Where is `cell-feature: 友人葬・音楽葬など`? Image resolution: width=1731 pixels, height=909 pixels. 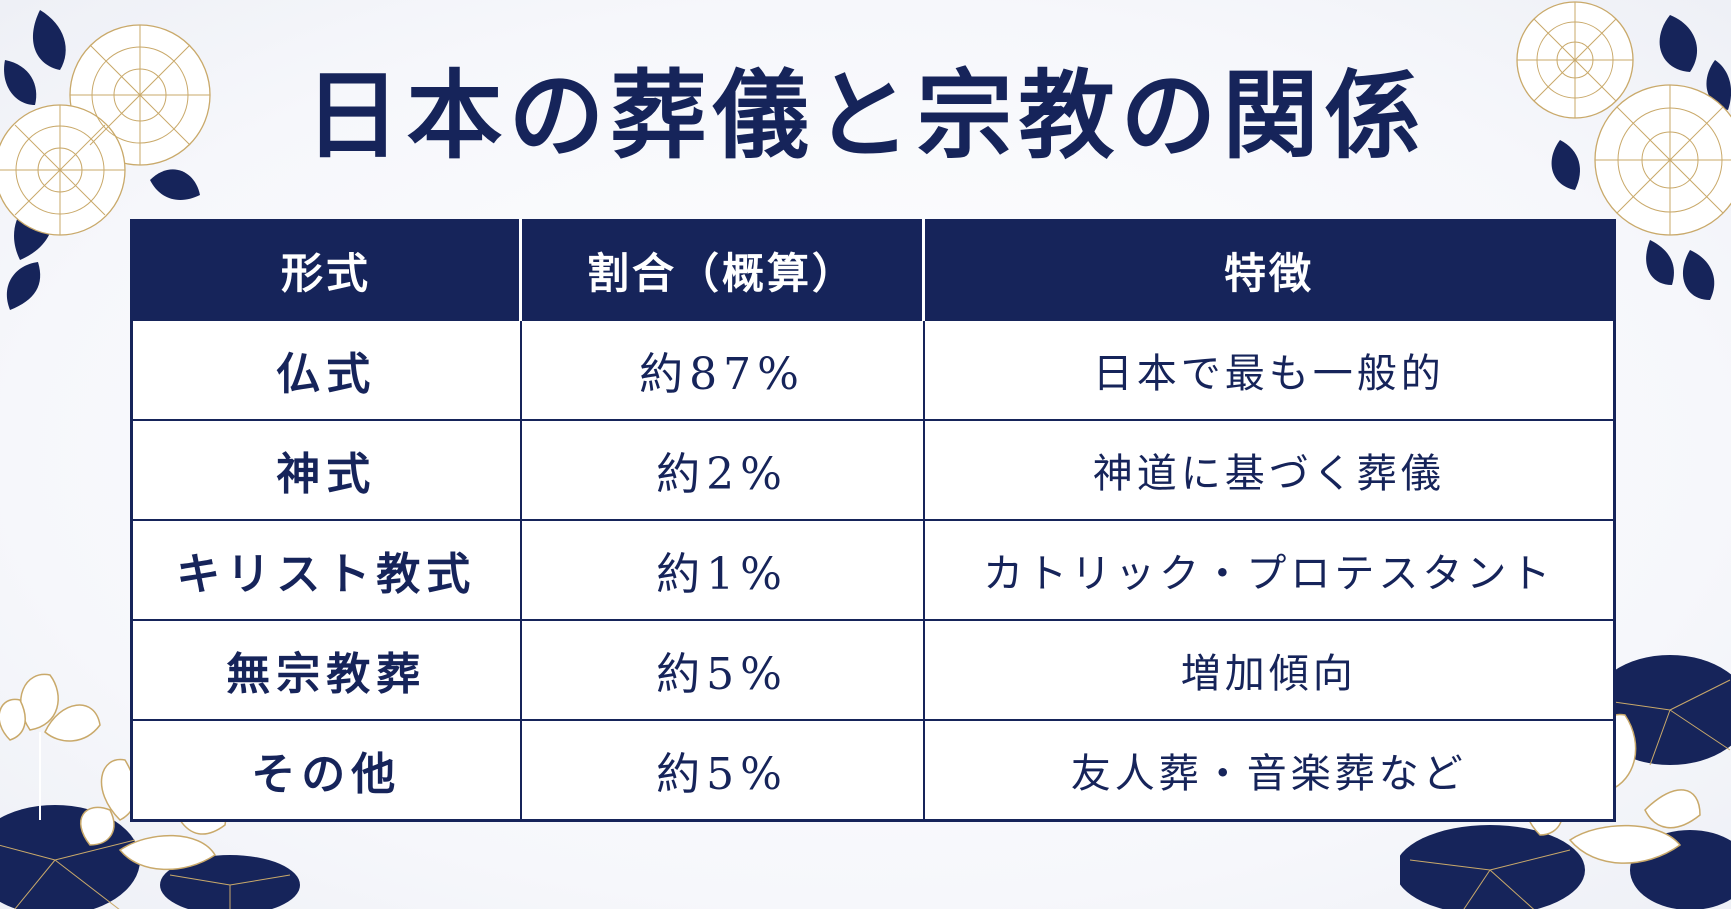
cell-feature: 友人葬・音楽葬など is located at coordinates (1269, 770).